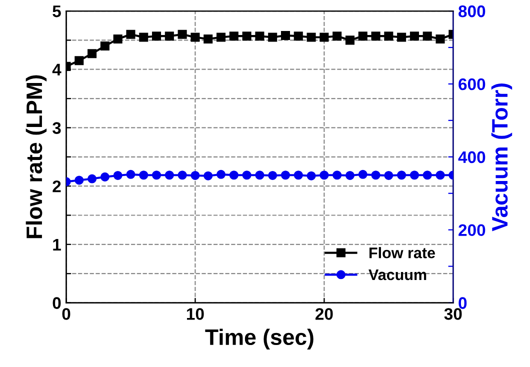 This screenshot has width=530, height=367. Describe the element at coordinates (501, 157) in the screenshot. I see `y2-axis-title: Vacuum (Torr)` at that location.